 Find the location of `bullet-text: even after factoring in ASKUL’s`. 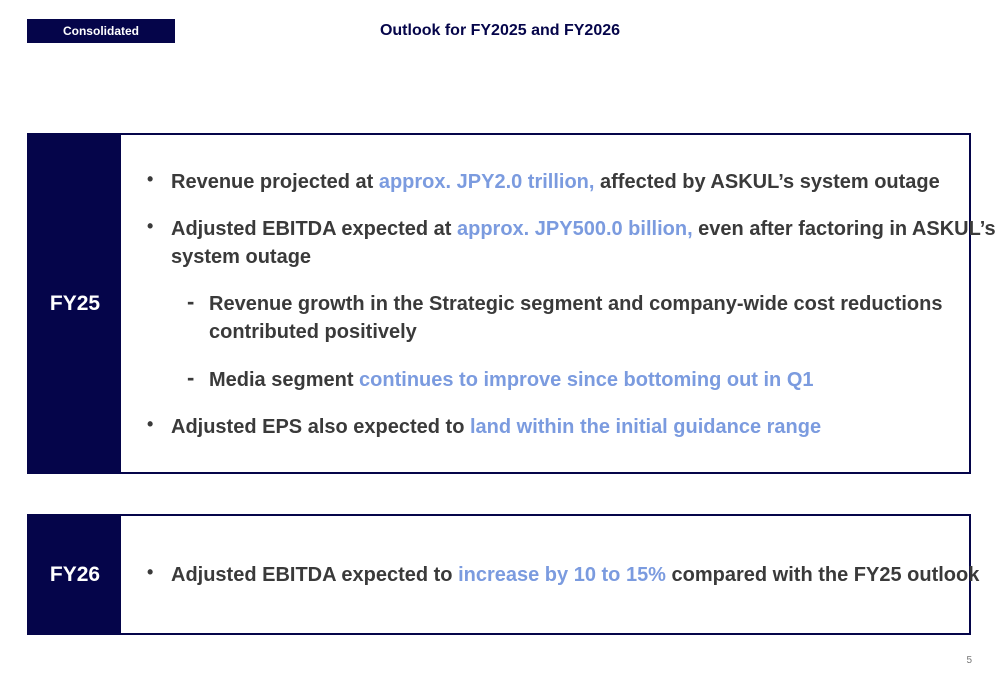

bullet-text: even after factoring in ASKUL’s is located at coordinates (844, 229).